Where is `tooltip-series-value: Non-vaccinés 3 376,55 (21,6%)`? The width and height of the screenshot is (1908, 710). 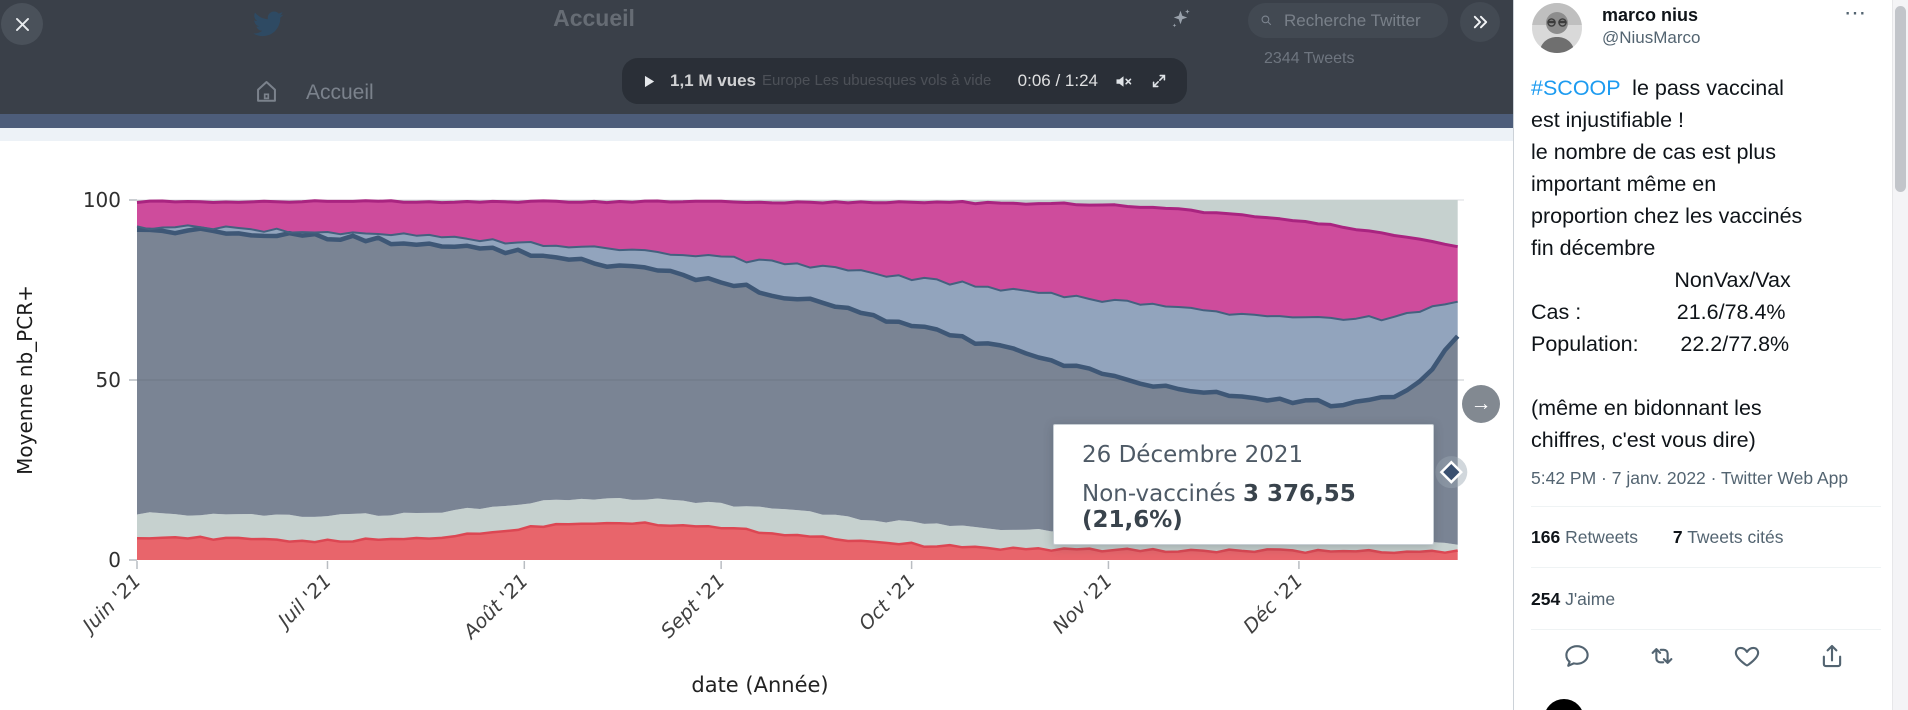 tooltip-series-value: Non-vaccinés 3 376,55 (21,6%) is located at coordinates (1219, 507).